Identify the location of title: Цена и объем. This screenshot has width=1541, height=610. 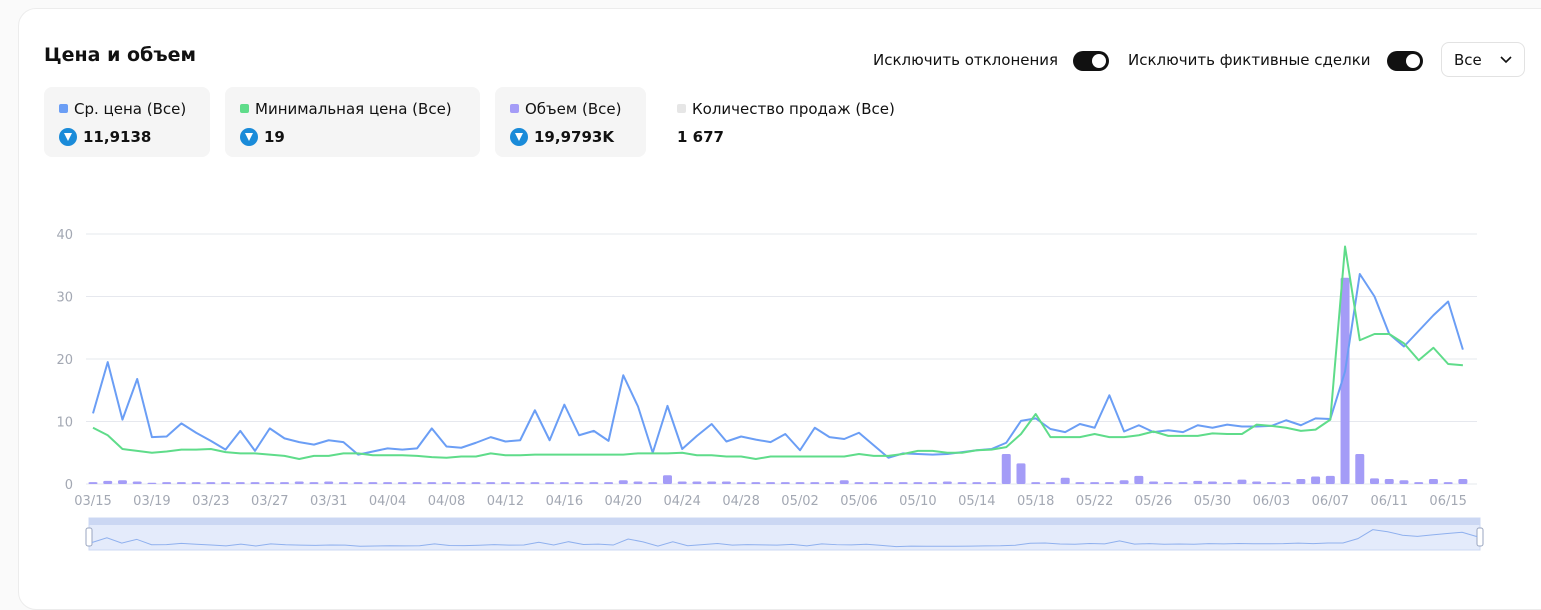
(120, 55).